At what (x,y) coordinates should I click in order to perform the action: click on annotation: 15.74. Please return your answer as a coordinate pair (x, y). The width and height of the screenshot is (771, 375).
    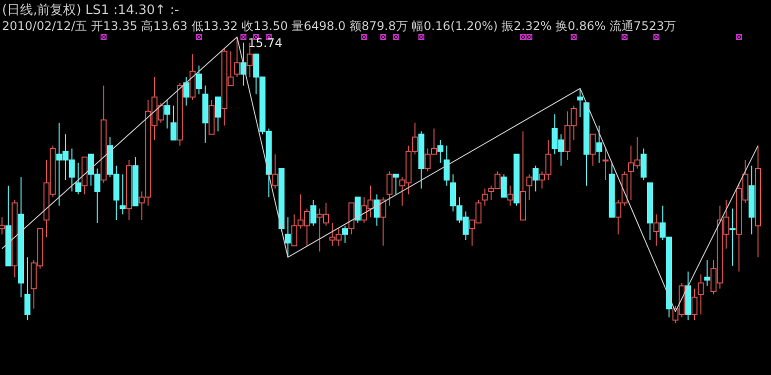
    Looking at the image, I should click on (265, 43).